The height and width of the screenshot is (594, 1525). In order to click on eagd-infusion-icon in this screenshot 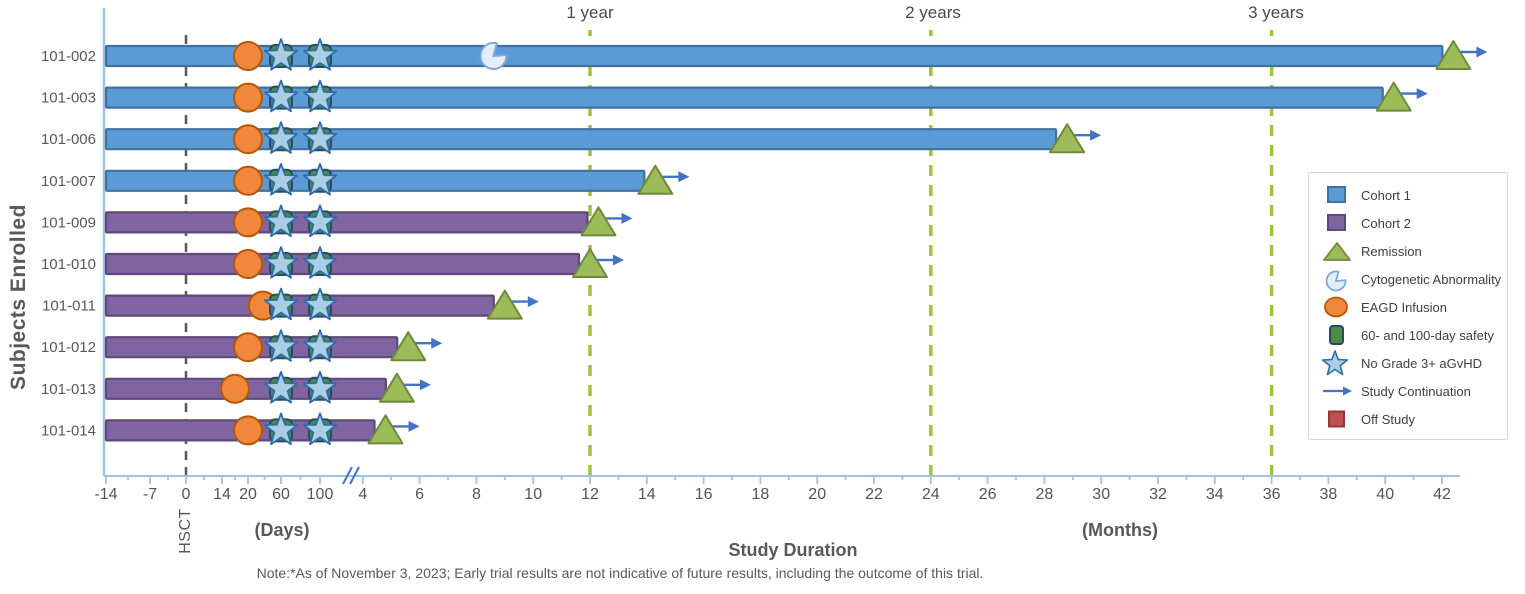, I will do `click(1336, 307)`.